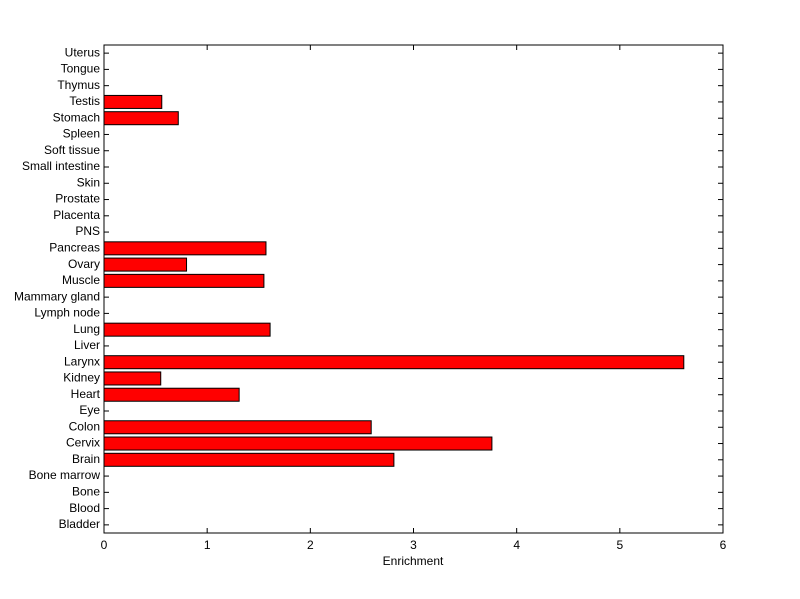 The image size is (800, 599). Describe the element at coordinates (86, 459) in the screenshot. I see `y-tick-label: Brain` at that location.